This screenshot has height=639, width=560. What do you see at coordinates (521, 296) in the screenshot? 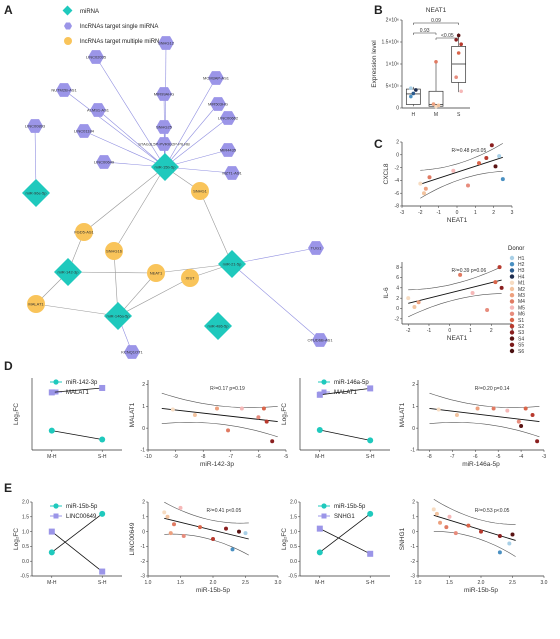
I see `donor-legend-m3: M3` at bounding box center [521, 296].